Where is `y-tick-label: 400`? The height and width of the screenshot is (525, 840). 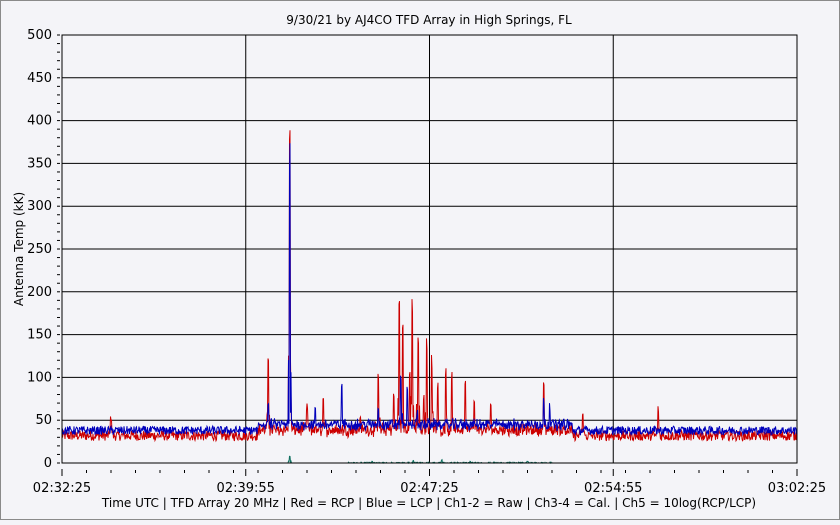 y-tick-label: 400 is located at coordinates (39, 121).